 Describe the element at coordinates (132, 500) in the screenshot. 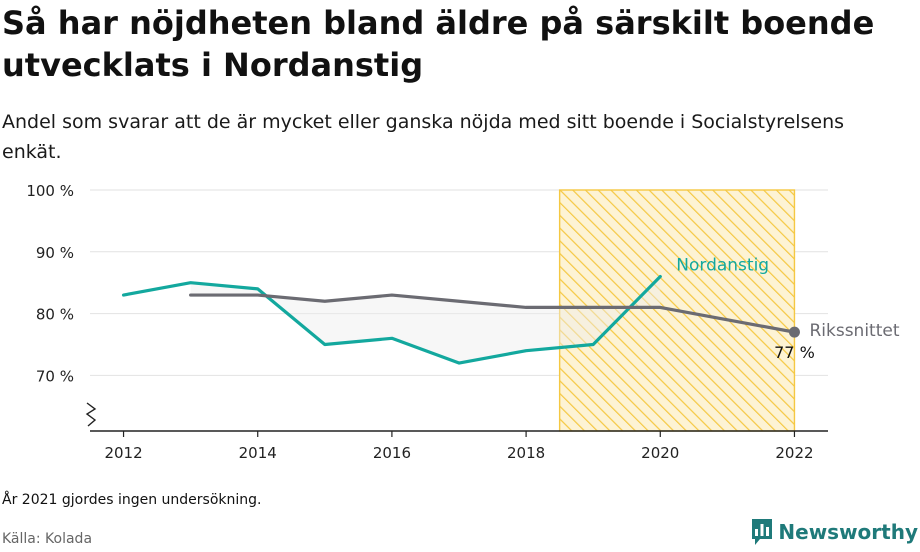

I see `footnote: År 2021 gjordes ingen undersökning.` at that location.